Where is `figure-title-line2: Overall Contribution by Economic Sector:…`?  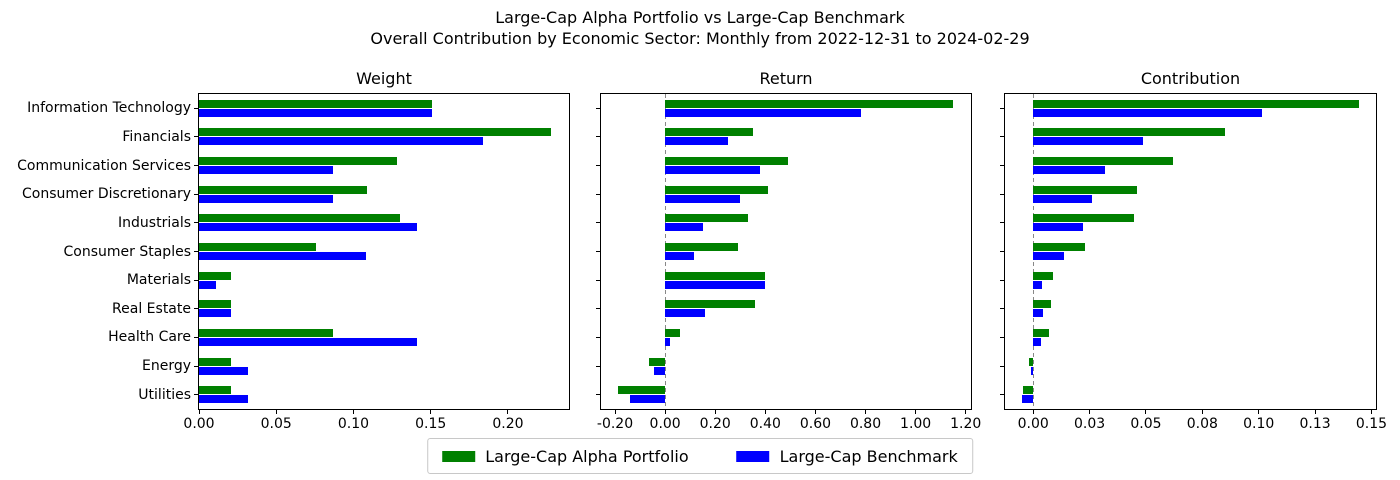 figure-title-line2: Overall Contribution by Economic Sector:… is located at coordinates (700, 38).